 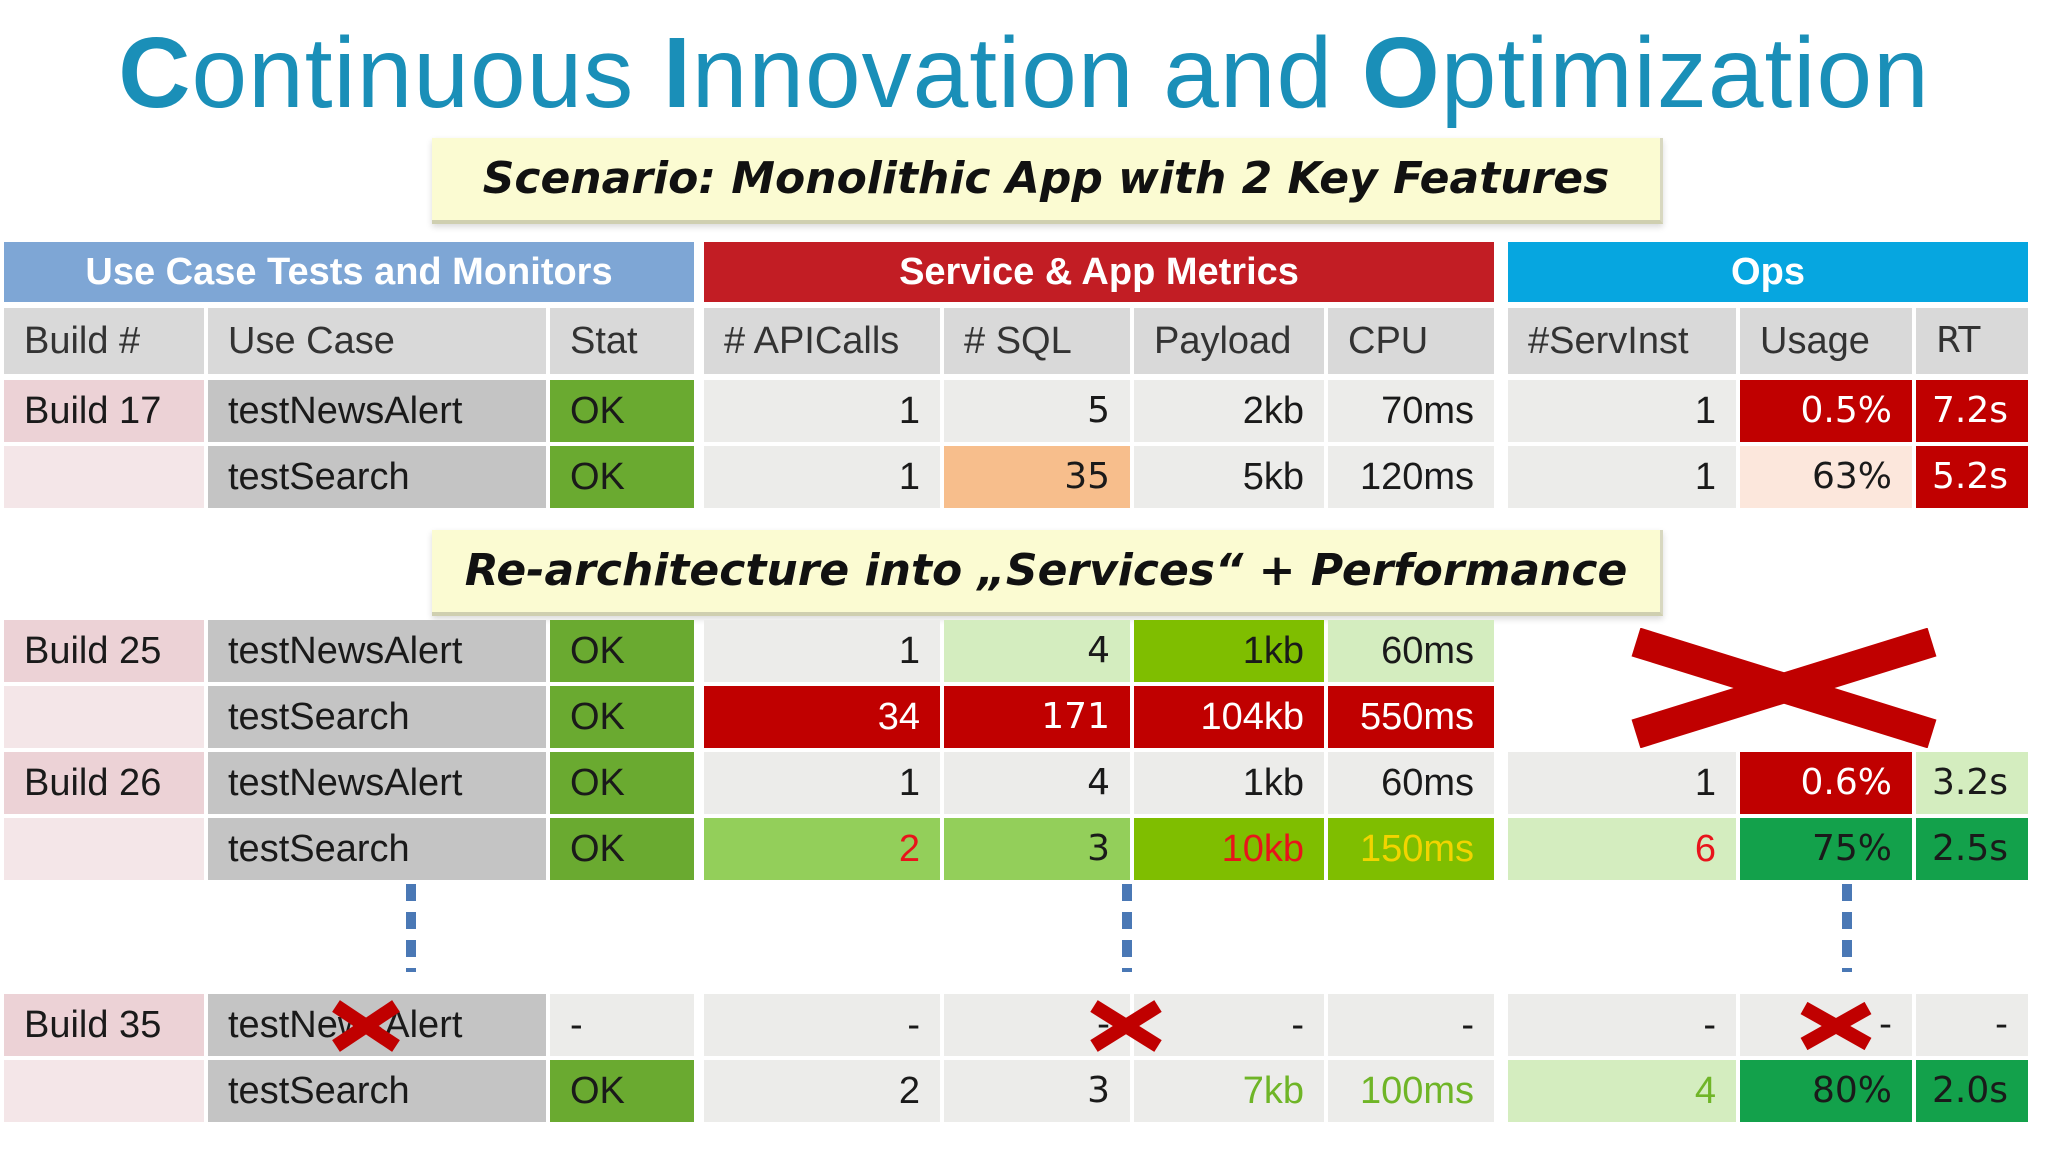 What do you see at coordinates (1411, 411) in the screenshot?
I see `cpu-cell: 70ms` at bounding box center [1411, 411].